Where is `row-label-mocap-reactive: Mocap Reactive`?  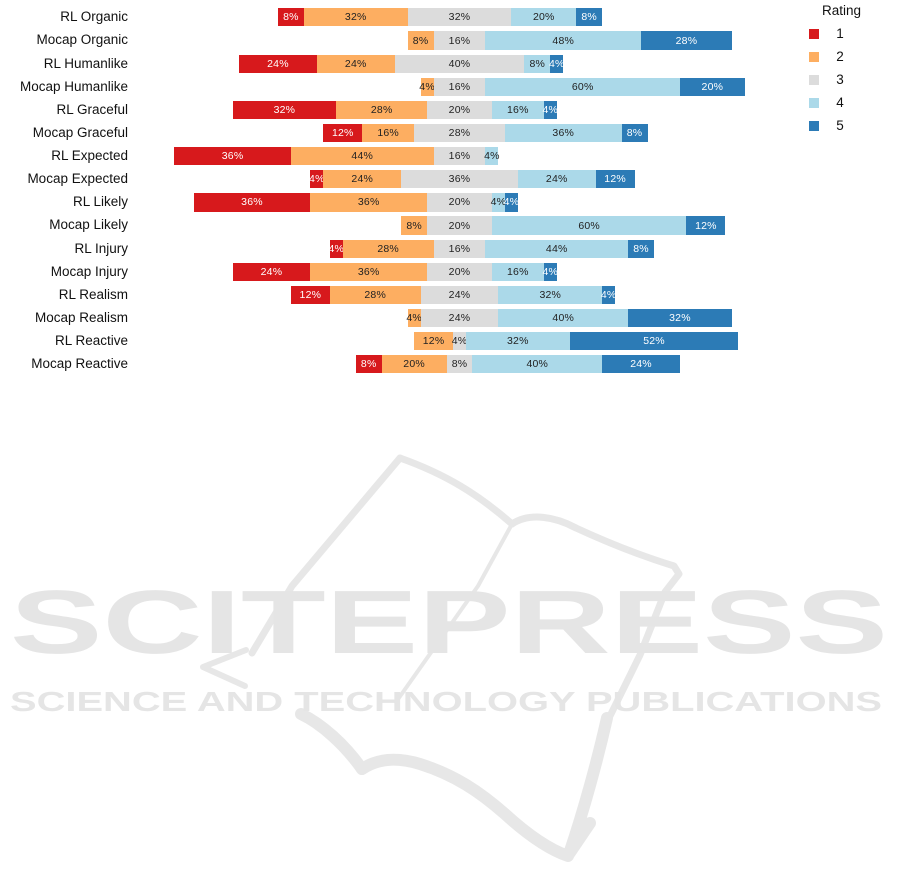
row-label-mocap-reactive: Mocap Reactive is located at coordinates (79, 364).